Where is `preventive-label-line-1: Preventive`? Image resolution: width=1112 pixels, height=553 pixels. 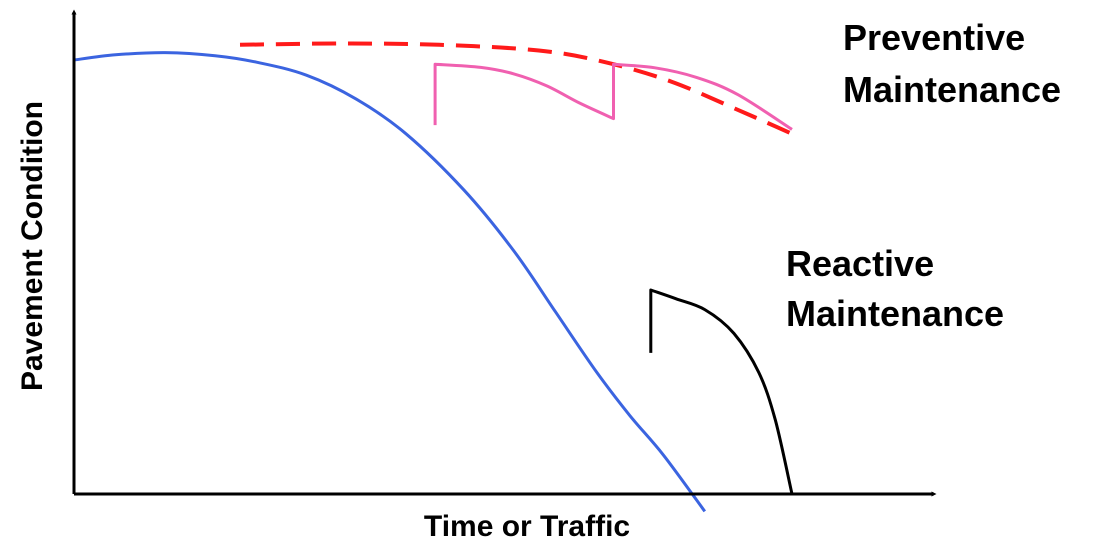 preventive-label-line-1: Preventive is located at coordinates (934, 37).